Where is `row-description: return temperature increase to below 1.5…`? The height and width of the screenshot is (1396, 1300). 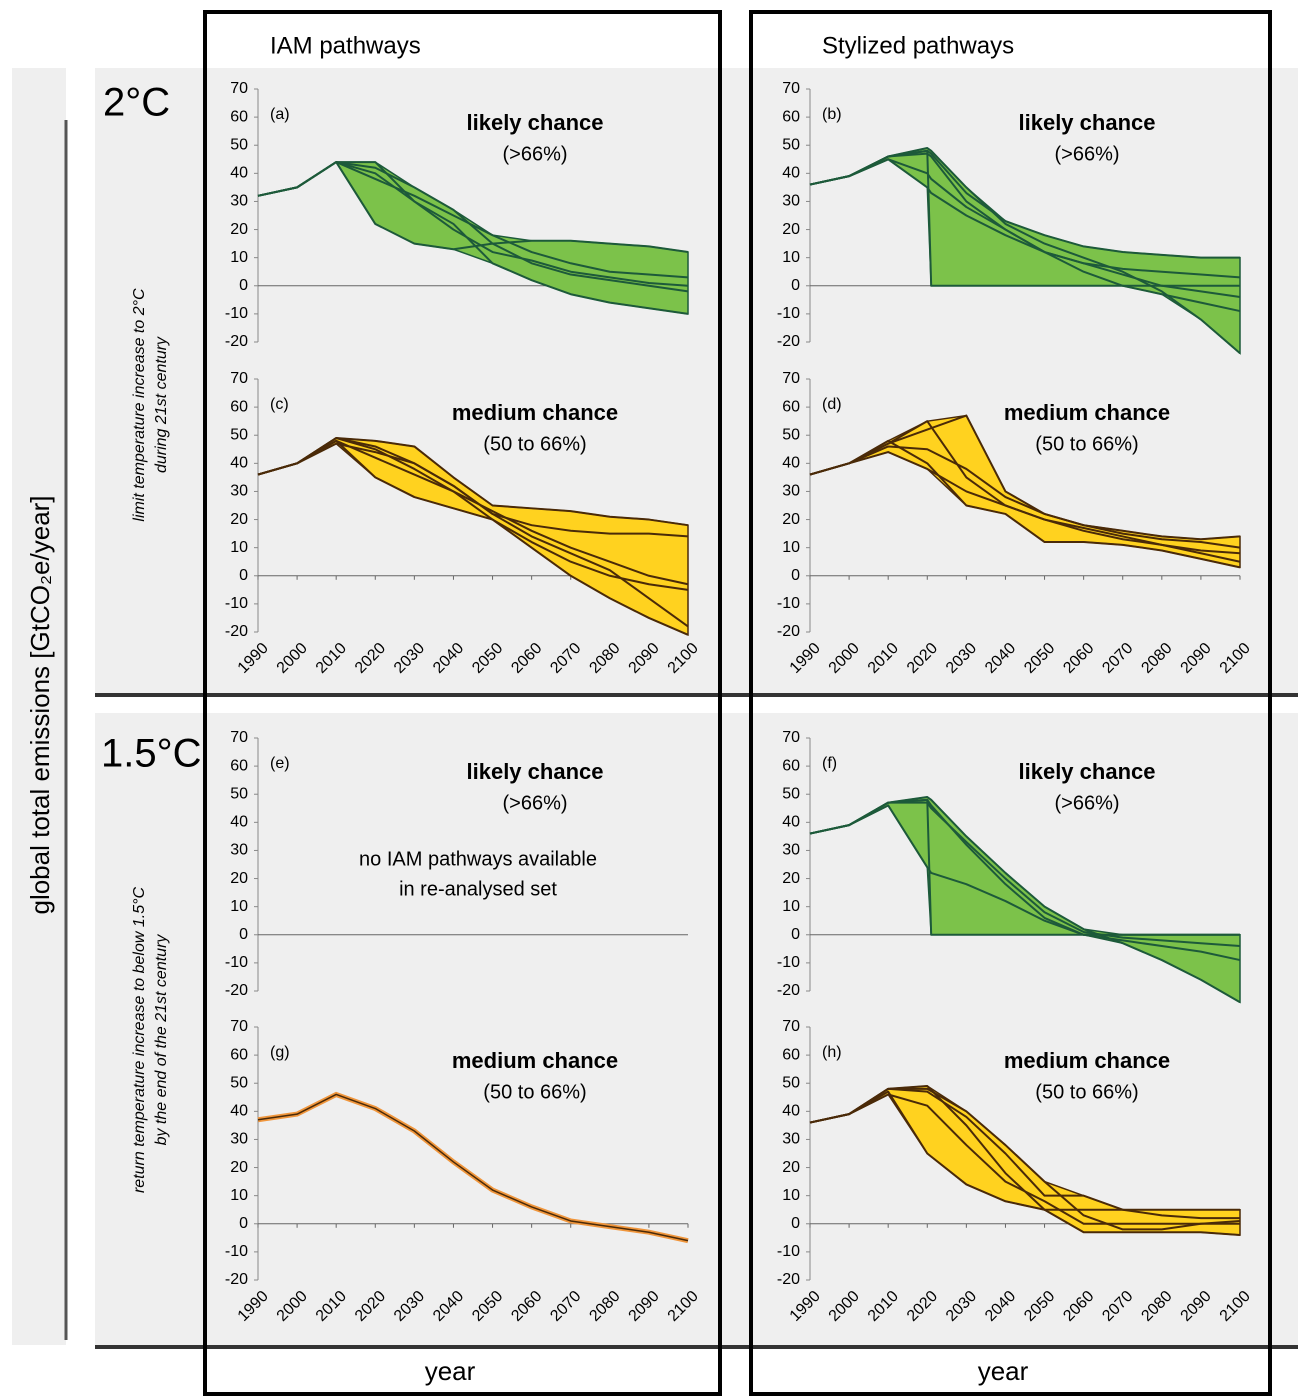 row-description: return temperature increase to below 1.5… is located at coordinates (139, 1040).